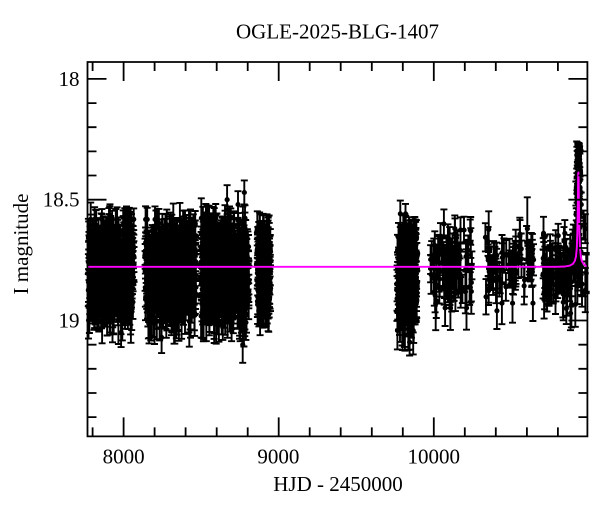 This screenshot has height=512, width=600. What do you see at coordinates (124, 457) in the screenshot?
I see `svg-text: 8000` at bounding box center [124, 457].